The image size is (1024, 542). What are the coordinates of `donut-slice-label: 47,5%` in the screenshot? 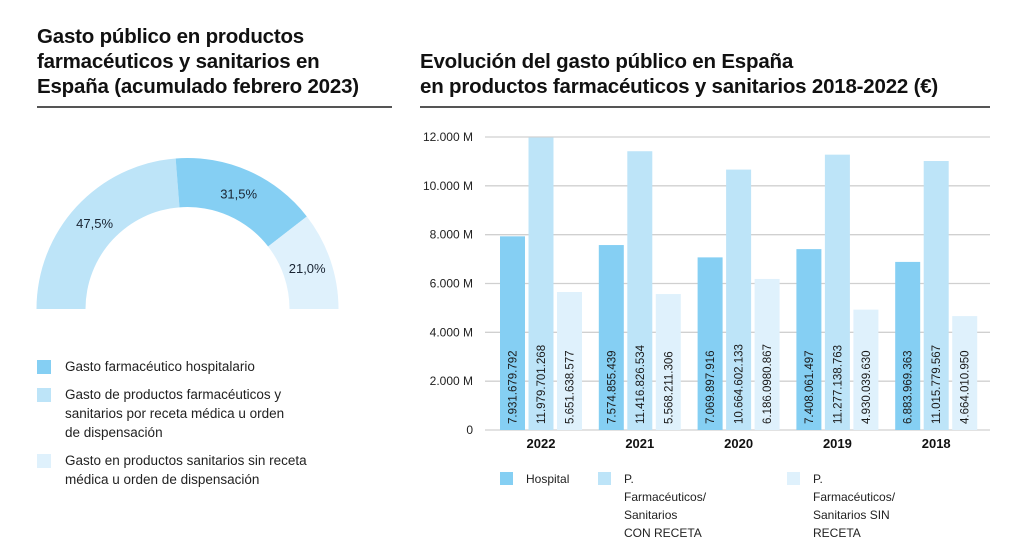 It's located at (94, 223).